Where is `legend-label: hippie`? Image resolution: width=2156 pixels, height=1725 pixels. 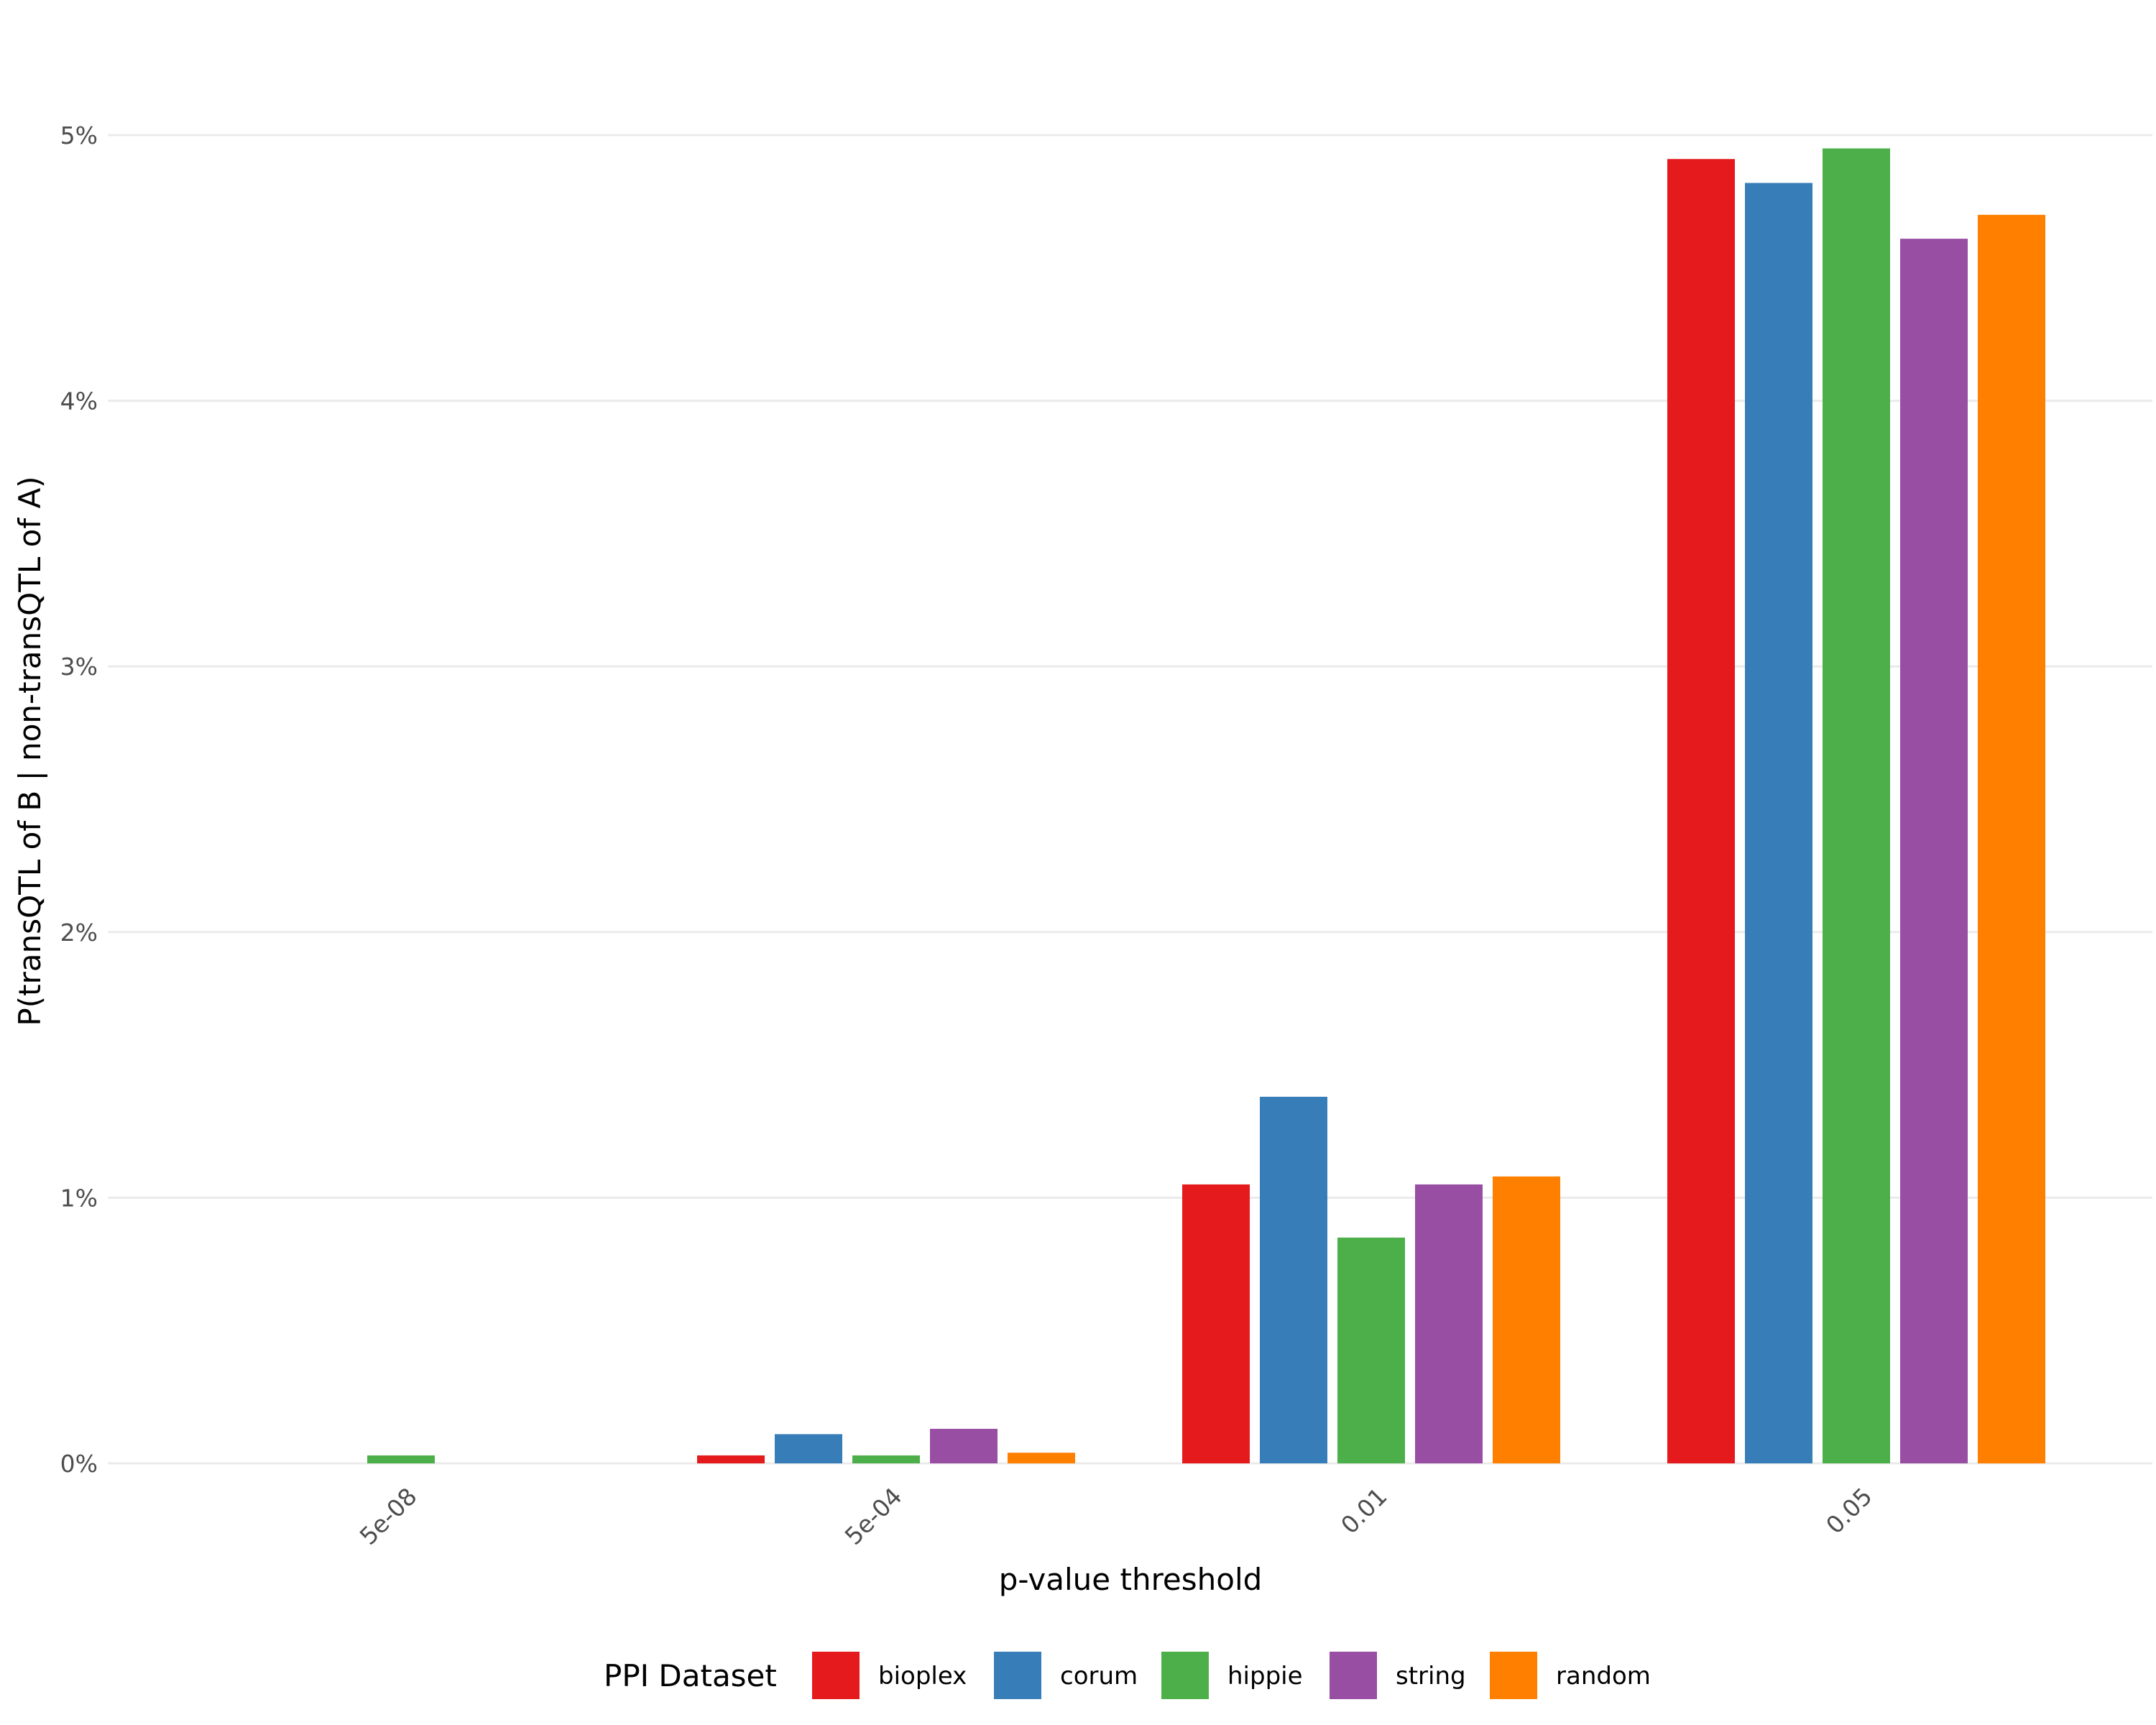
legend-label: hippie is located at coordinates (1265, 1676).